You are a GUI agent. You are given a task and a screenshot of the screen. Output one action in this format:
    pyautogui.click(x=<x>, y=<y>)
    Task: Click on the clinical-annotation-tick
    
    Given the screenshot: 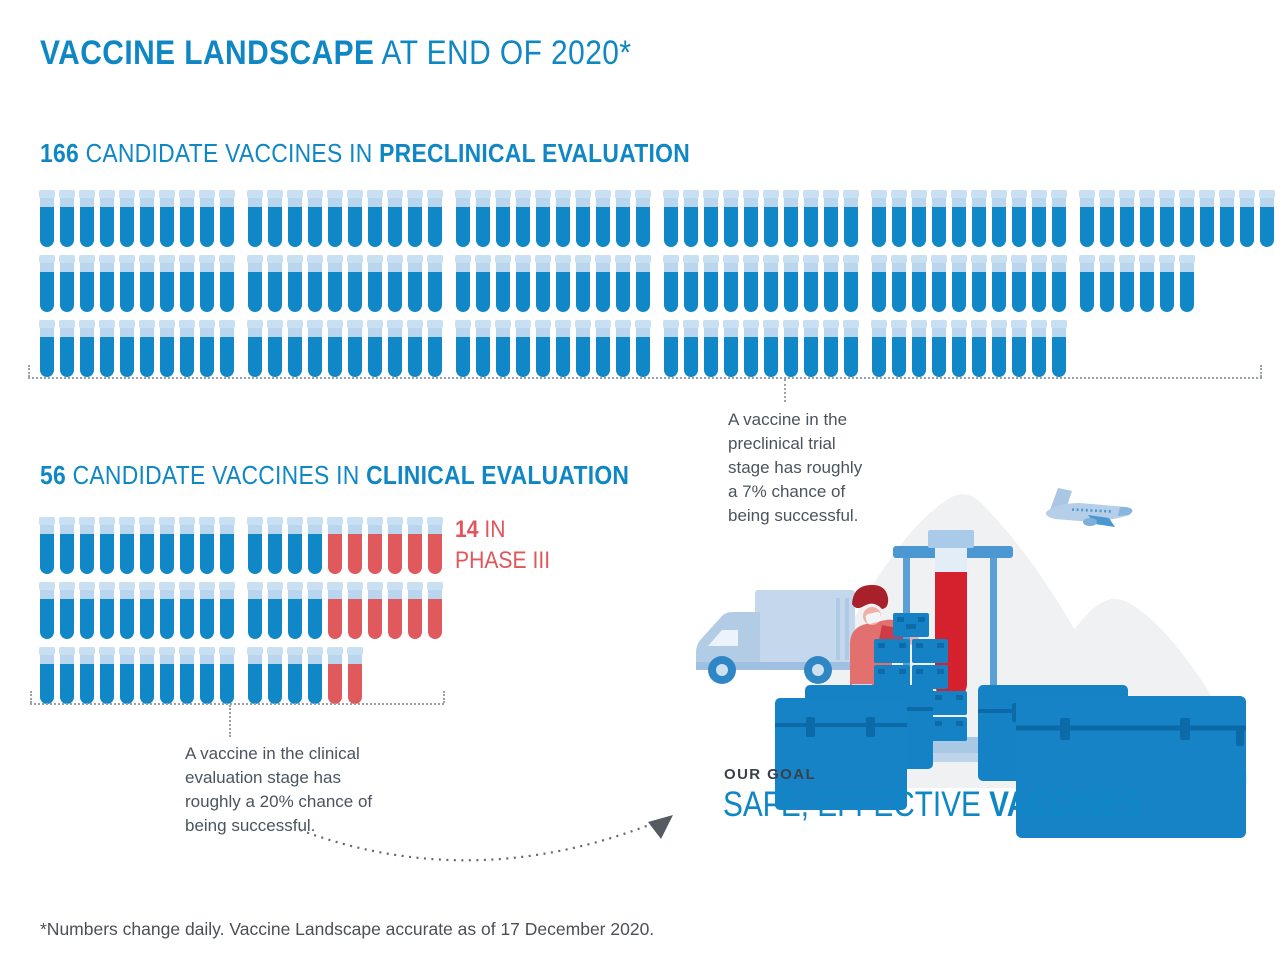 What is the action you would take?
    pyautogui.click(x=230, y=721)
    